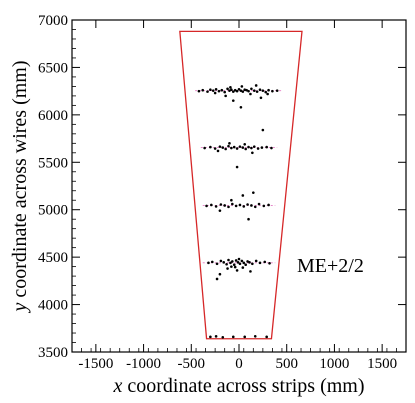 The image size is (415, 403). I want to click on x-tick-label: 1500, so click(382, 364).